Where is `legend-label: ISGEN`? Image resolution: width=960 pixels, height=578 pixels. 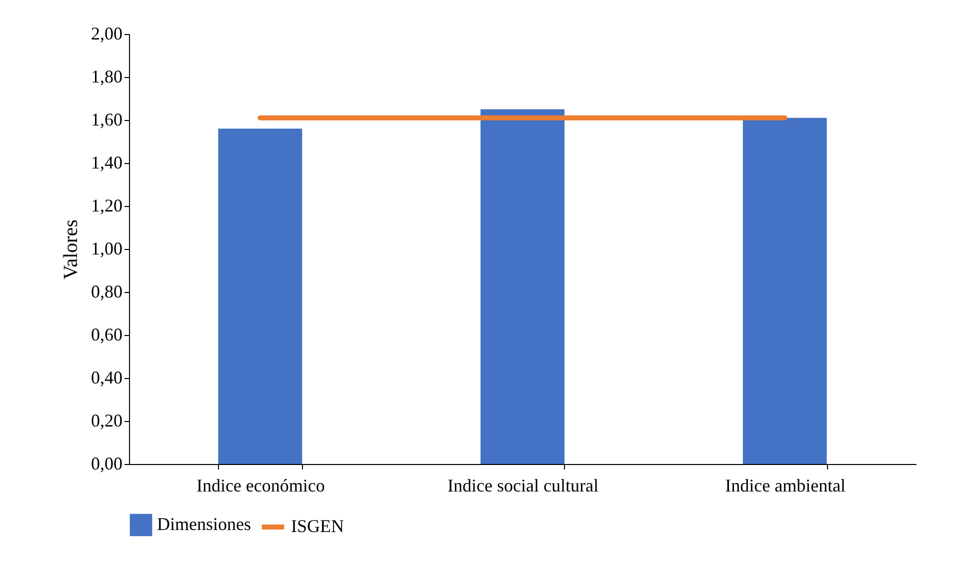
legend-label: ISGEN is located at coordinates (317, 526).